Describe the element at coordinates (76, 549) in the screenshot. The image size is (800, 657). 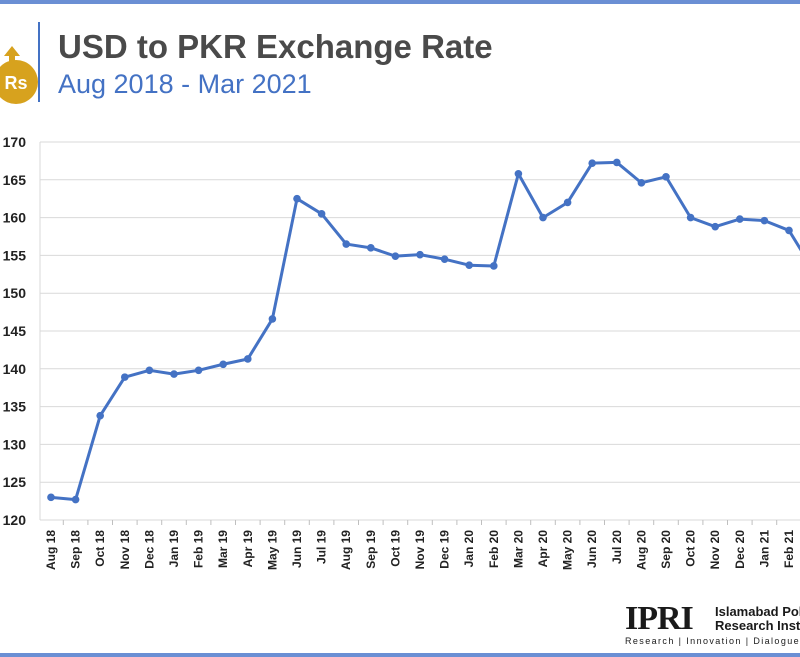
I see `x-tick-label: Sep 18` at that location.